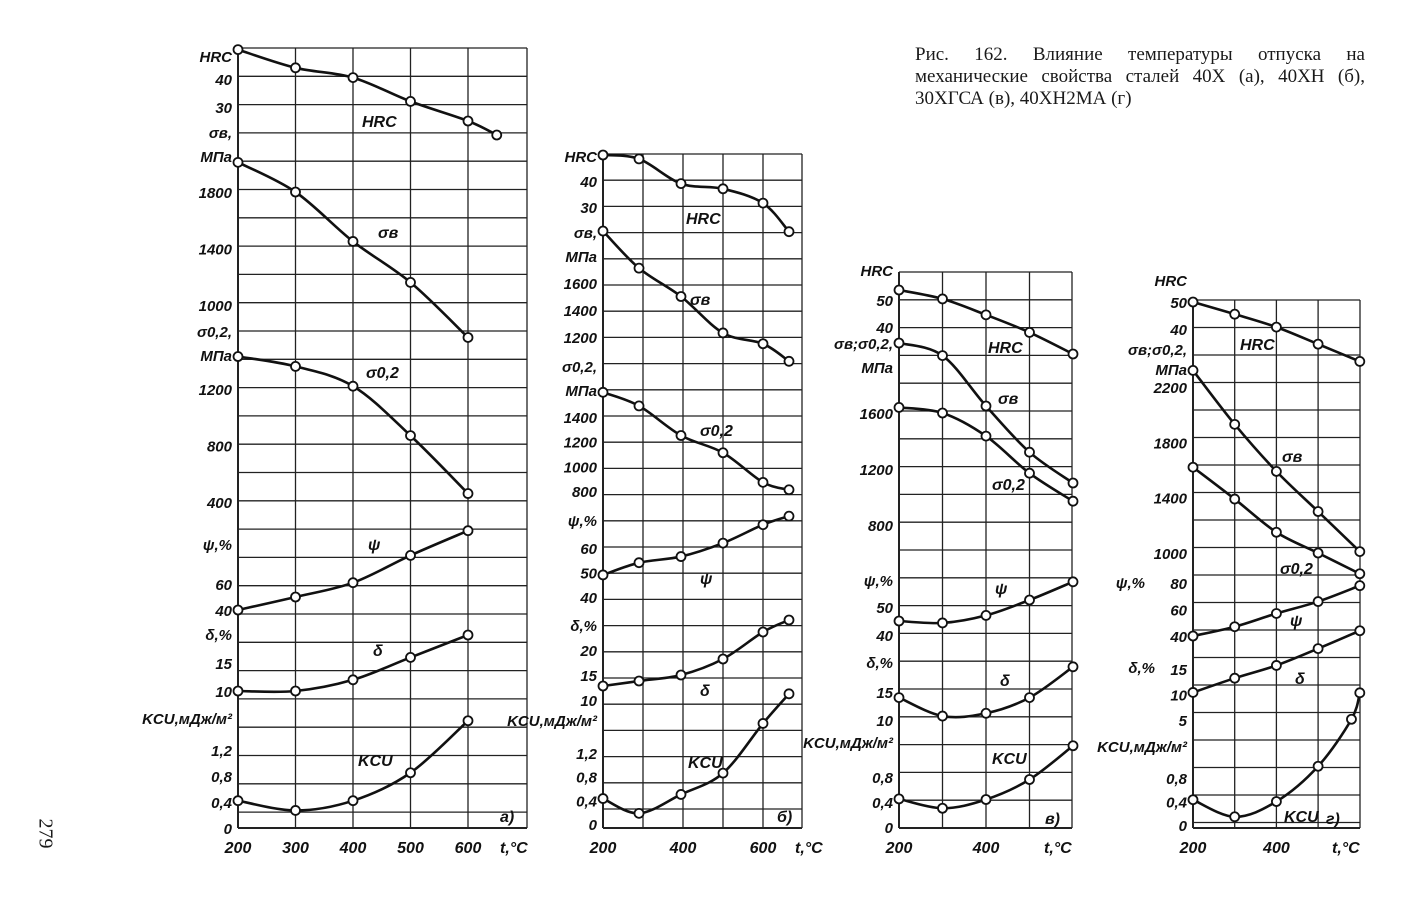  I want to click on y-tick-label: 2200, so click(1170, 388).